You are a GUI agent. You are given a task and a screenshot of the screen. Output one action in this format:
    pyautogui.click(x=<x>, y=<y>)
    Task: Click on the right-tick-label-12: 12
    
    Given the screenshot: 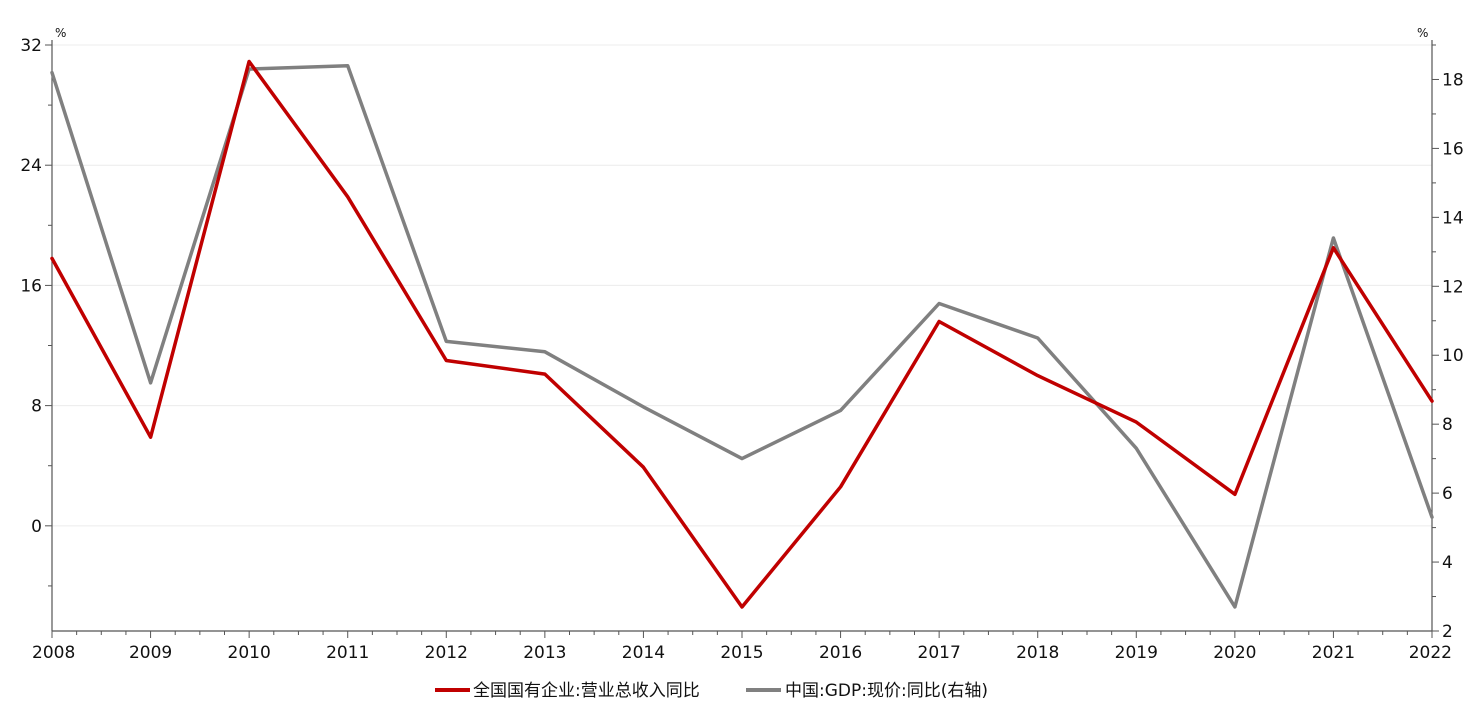 What is the action you would take?
    pyautogui.click(x=1453, y=287)
    